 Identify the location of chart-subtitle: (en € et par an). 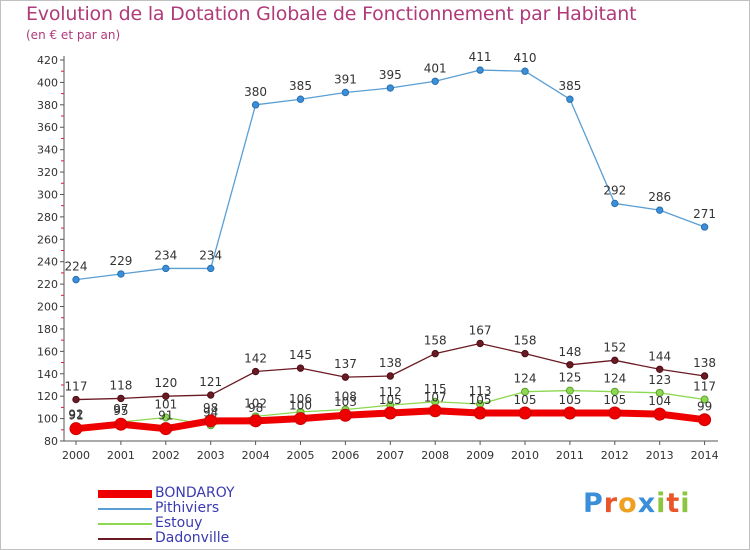
(73, 35).